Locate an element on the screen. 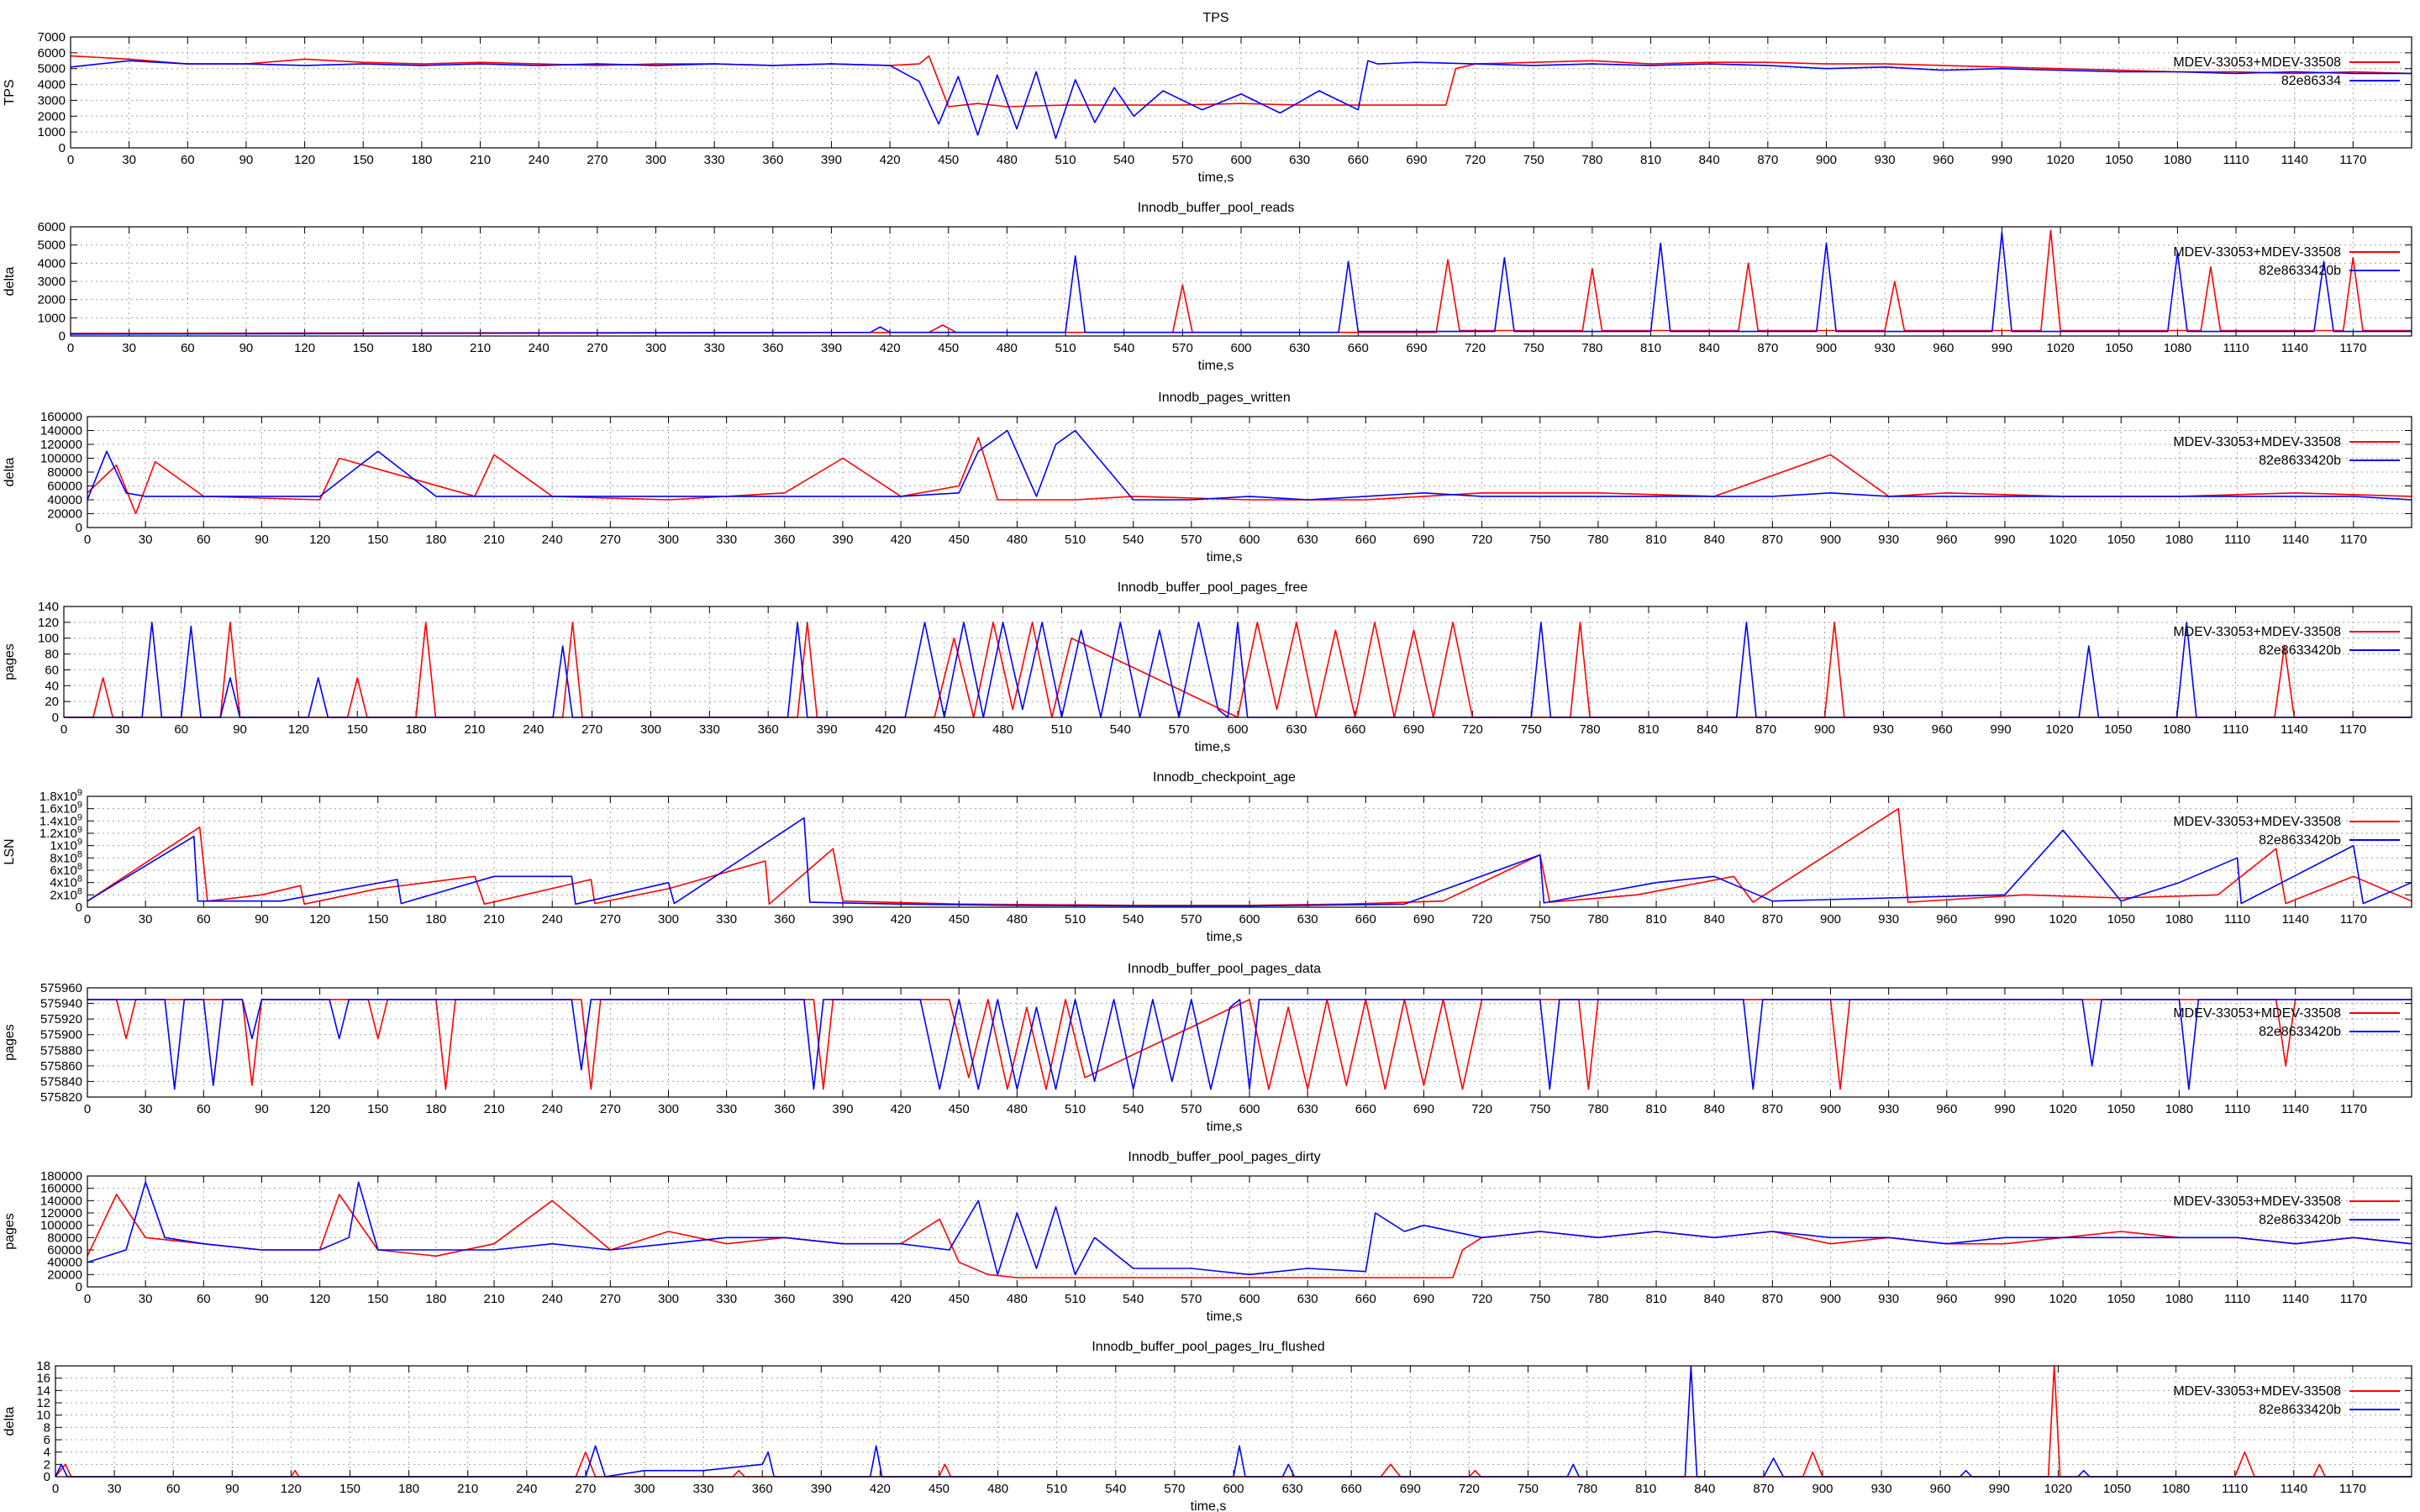  x-tick-label: 300 is located at coordinates (668, 1109).